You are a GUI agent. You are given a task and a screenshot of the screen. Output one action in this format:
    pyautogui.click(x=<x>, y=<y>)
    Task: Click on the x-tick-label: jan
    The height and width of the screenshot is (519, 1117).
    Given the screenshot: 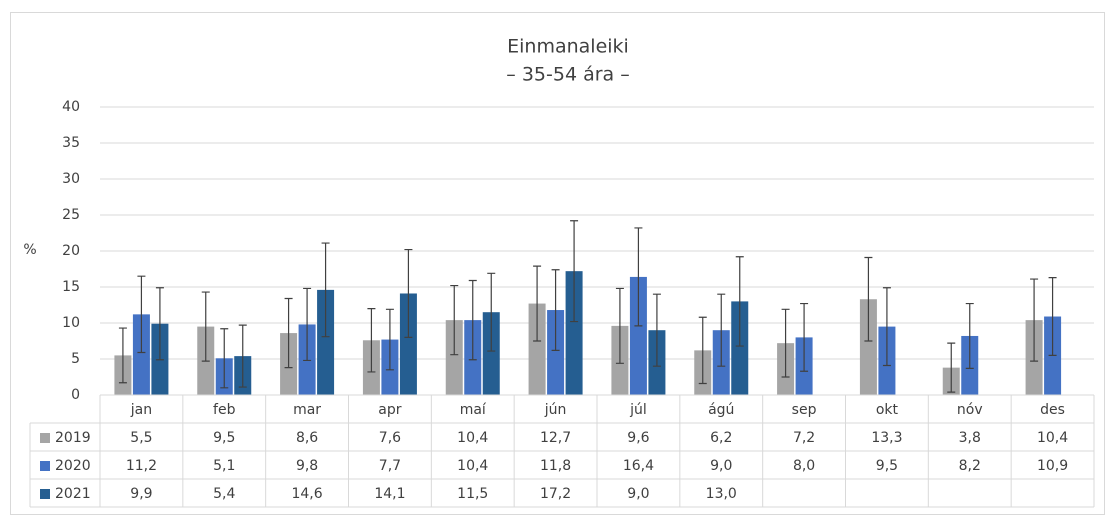 What is the action you would take?
    pyautogui.click(x=141, y=410)
    